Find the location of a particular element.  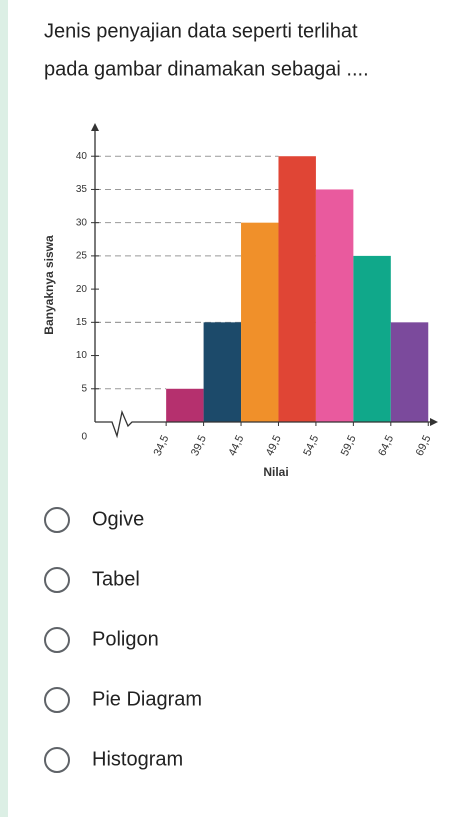

option-label: Pie Diagram is located at coordinates (147, 699).